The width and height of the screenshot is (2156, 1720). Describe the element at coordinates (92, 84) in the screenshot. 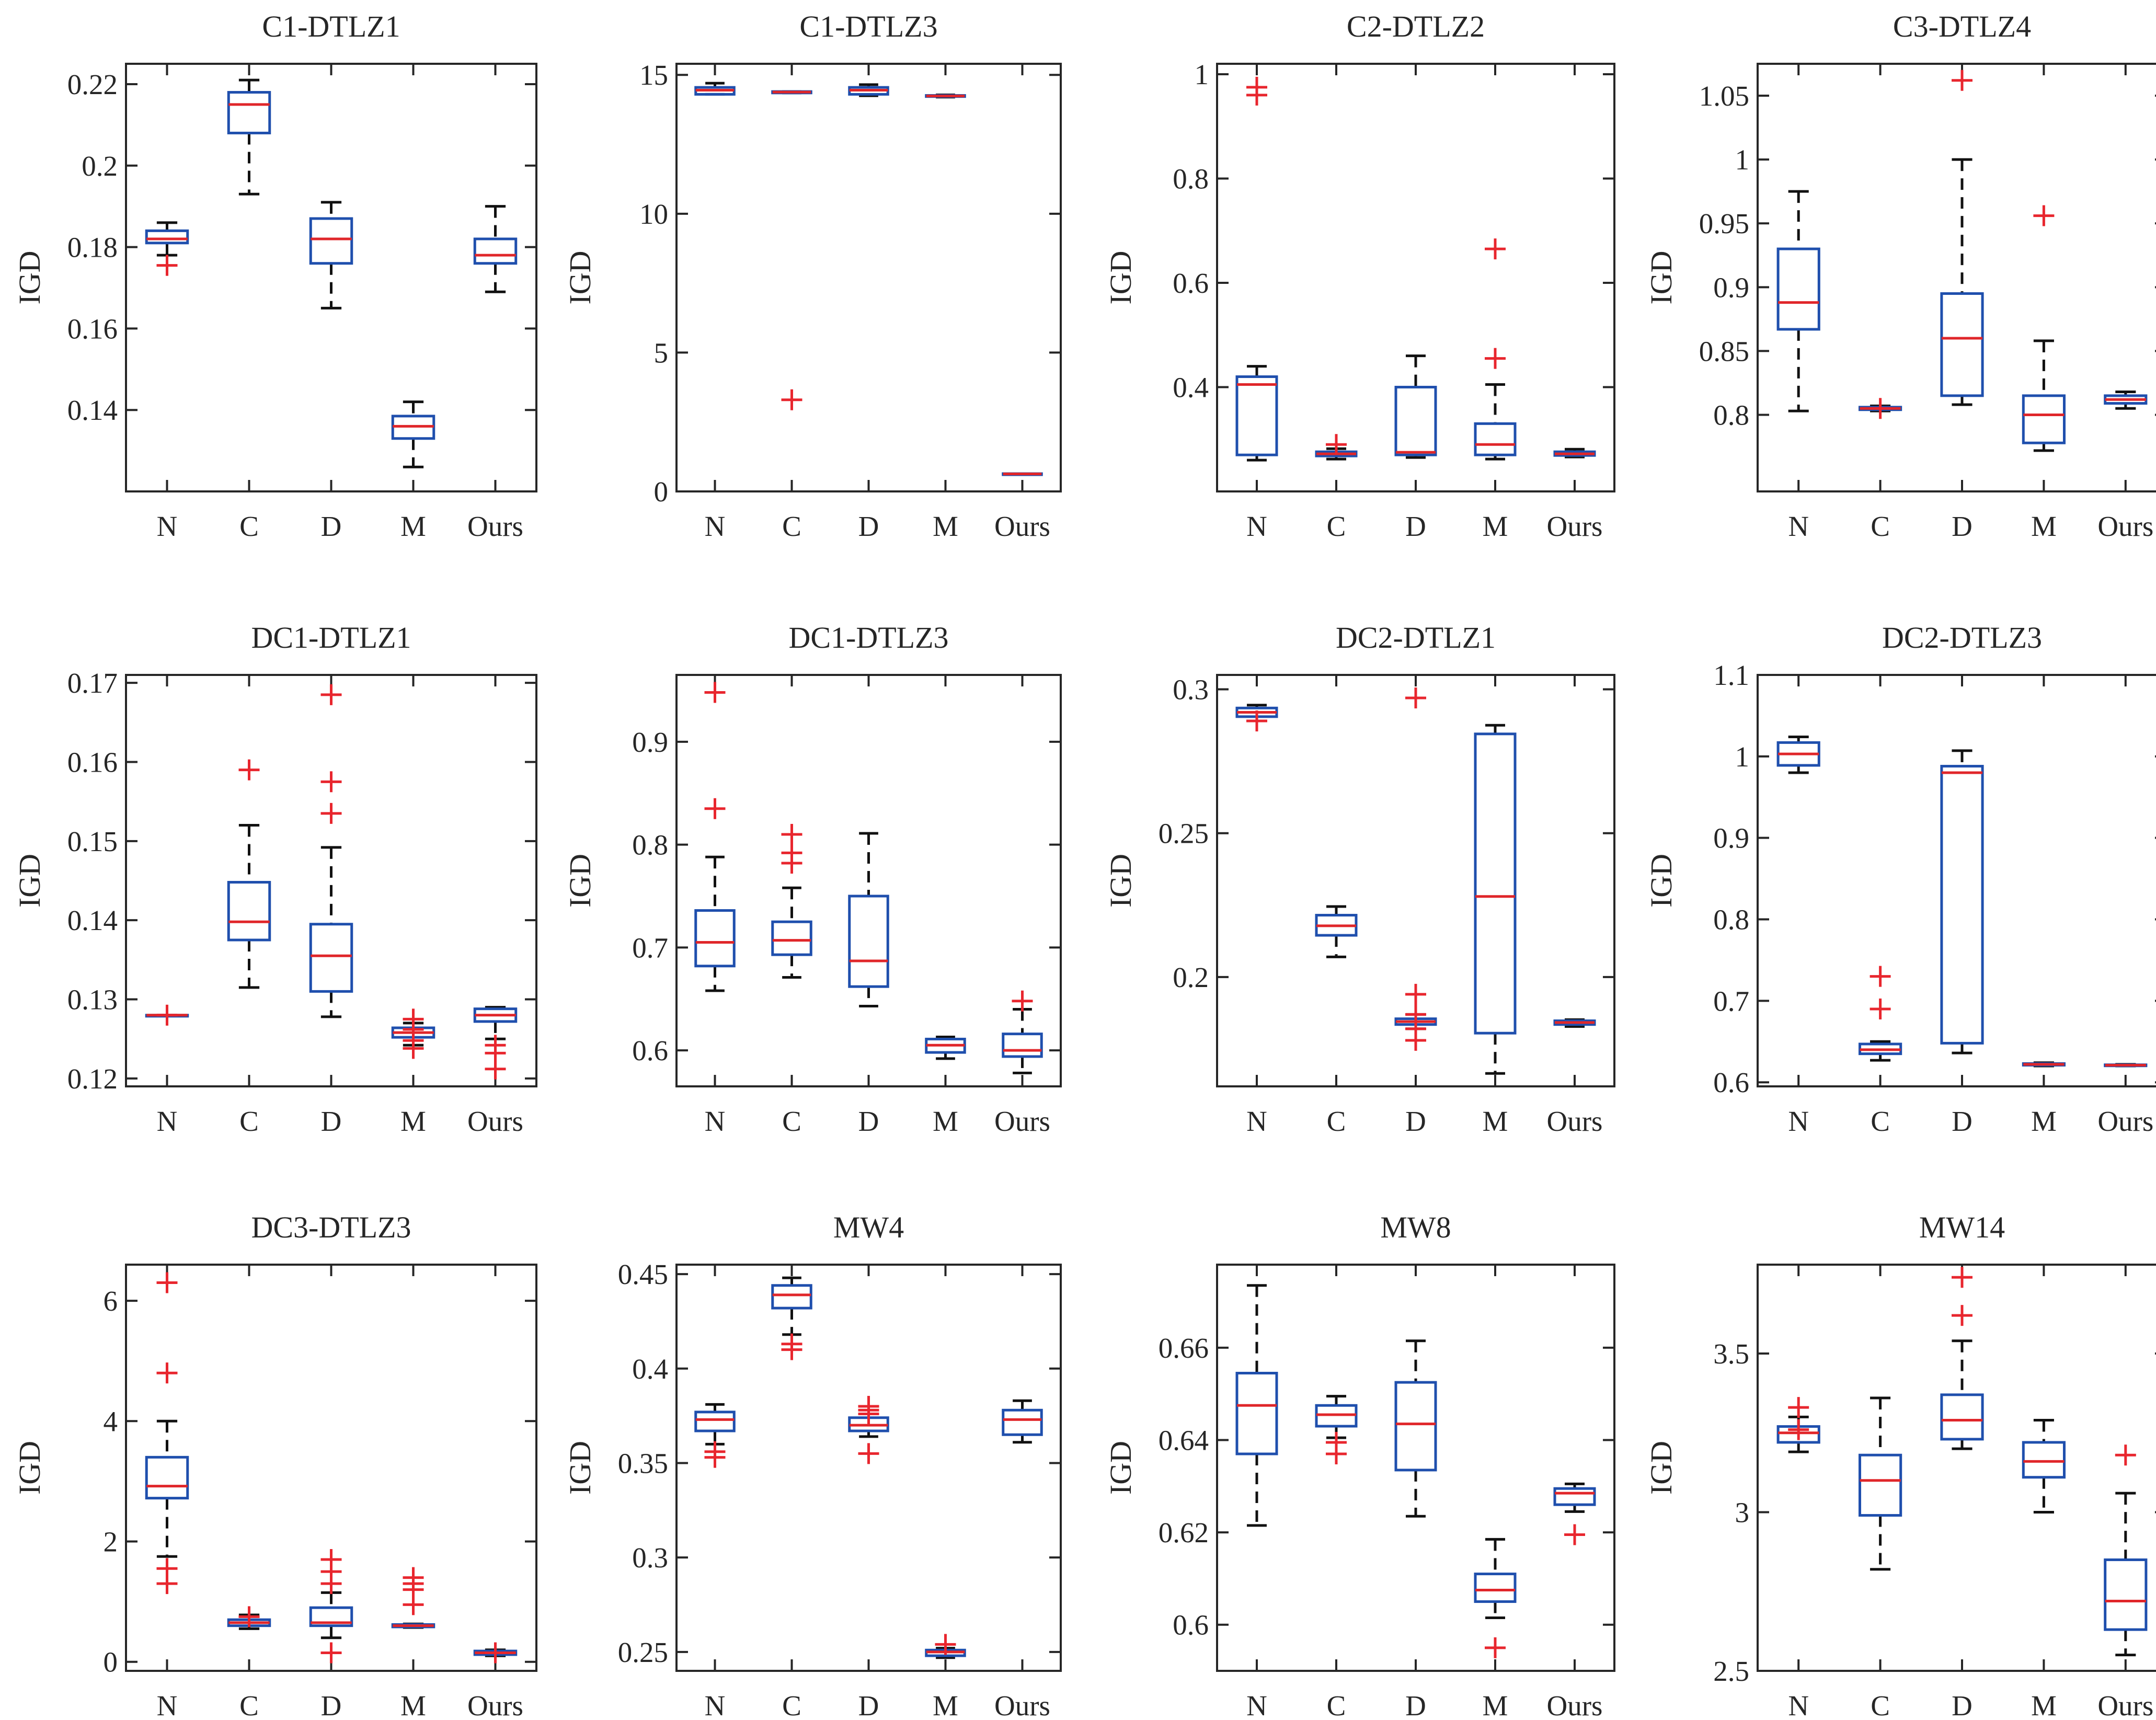

I see `y-tick-label: 0.22` at that location.